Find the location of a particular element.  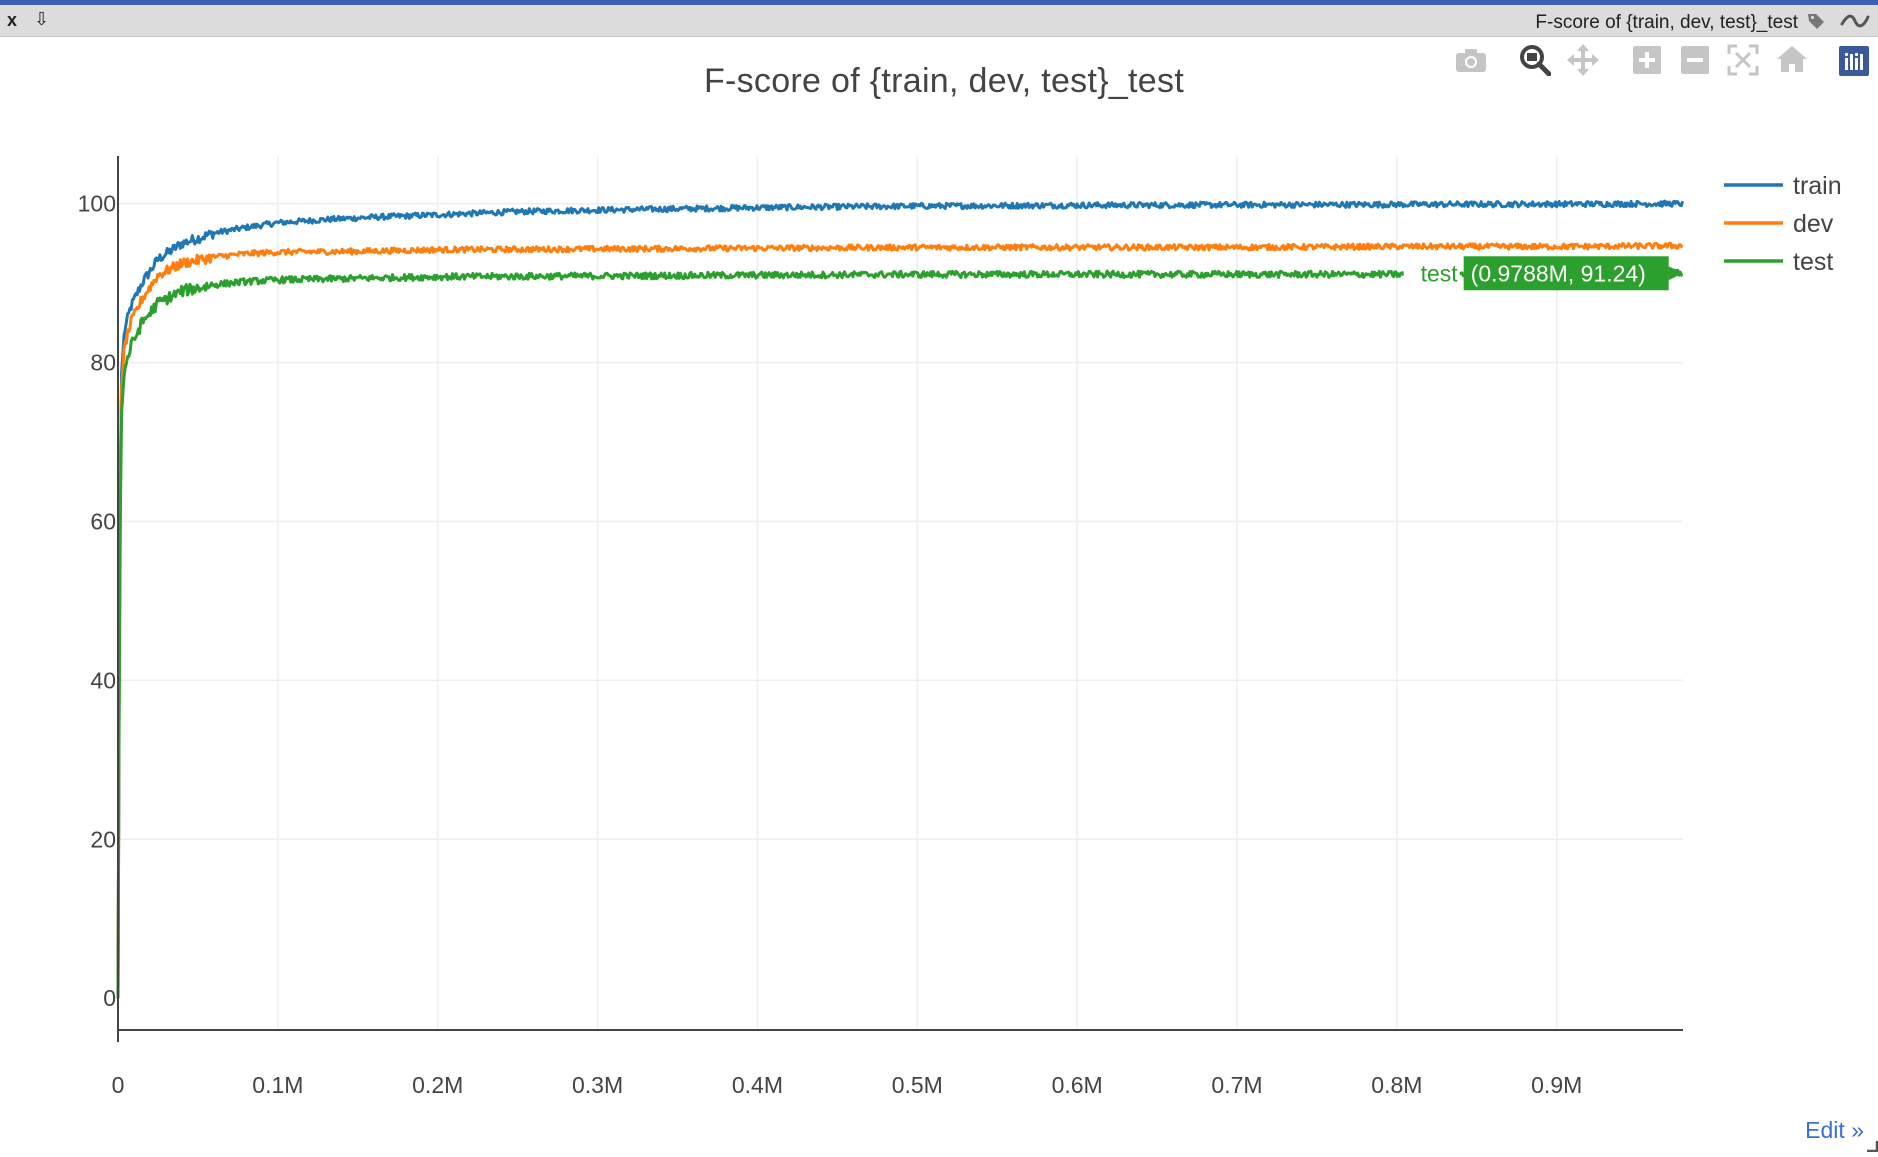

y-tick-label: 100 is located at coordinates (97, 204).